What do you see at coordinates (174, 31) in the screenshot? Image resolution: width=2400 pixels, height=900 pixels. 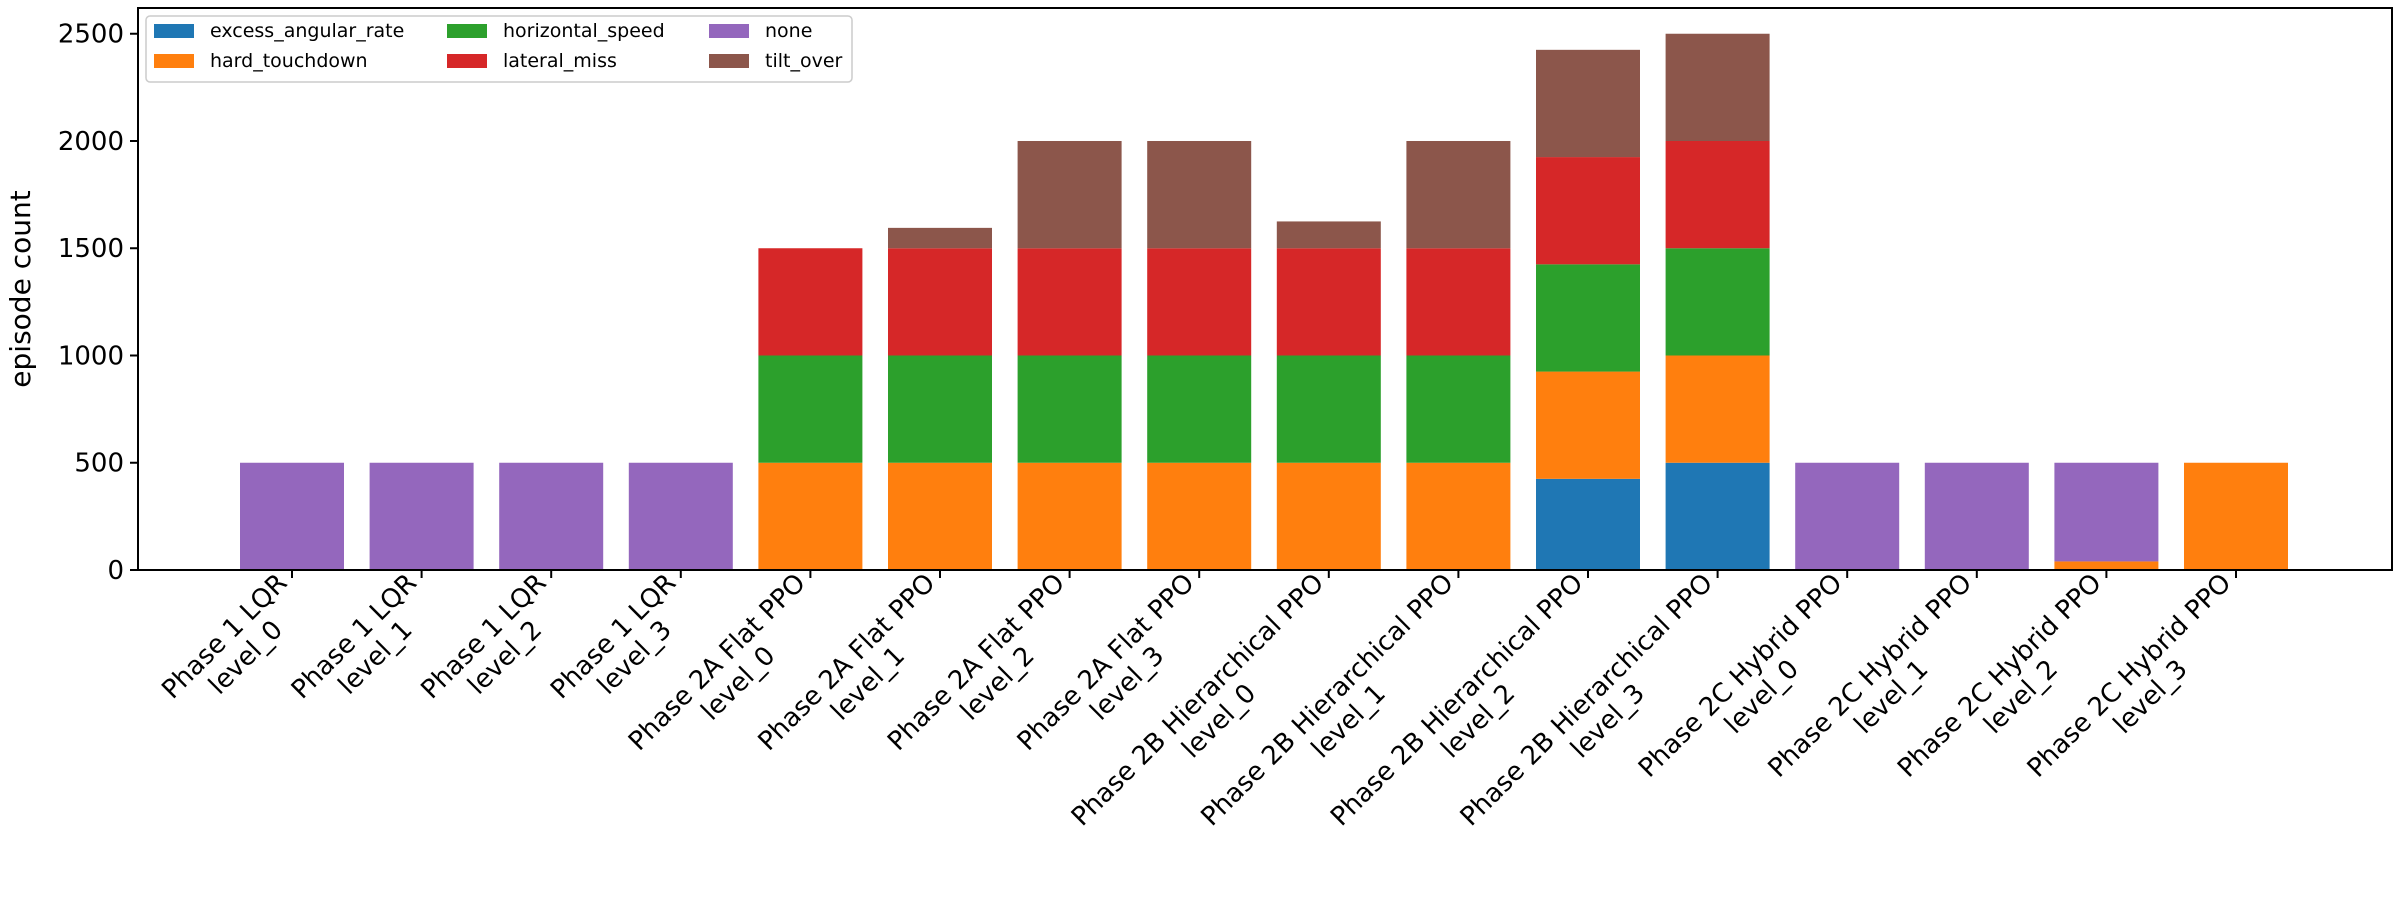 I see `legend-swatch-excess_angular_rate` at bounding box center [174, 31].